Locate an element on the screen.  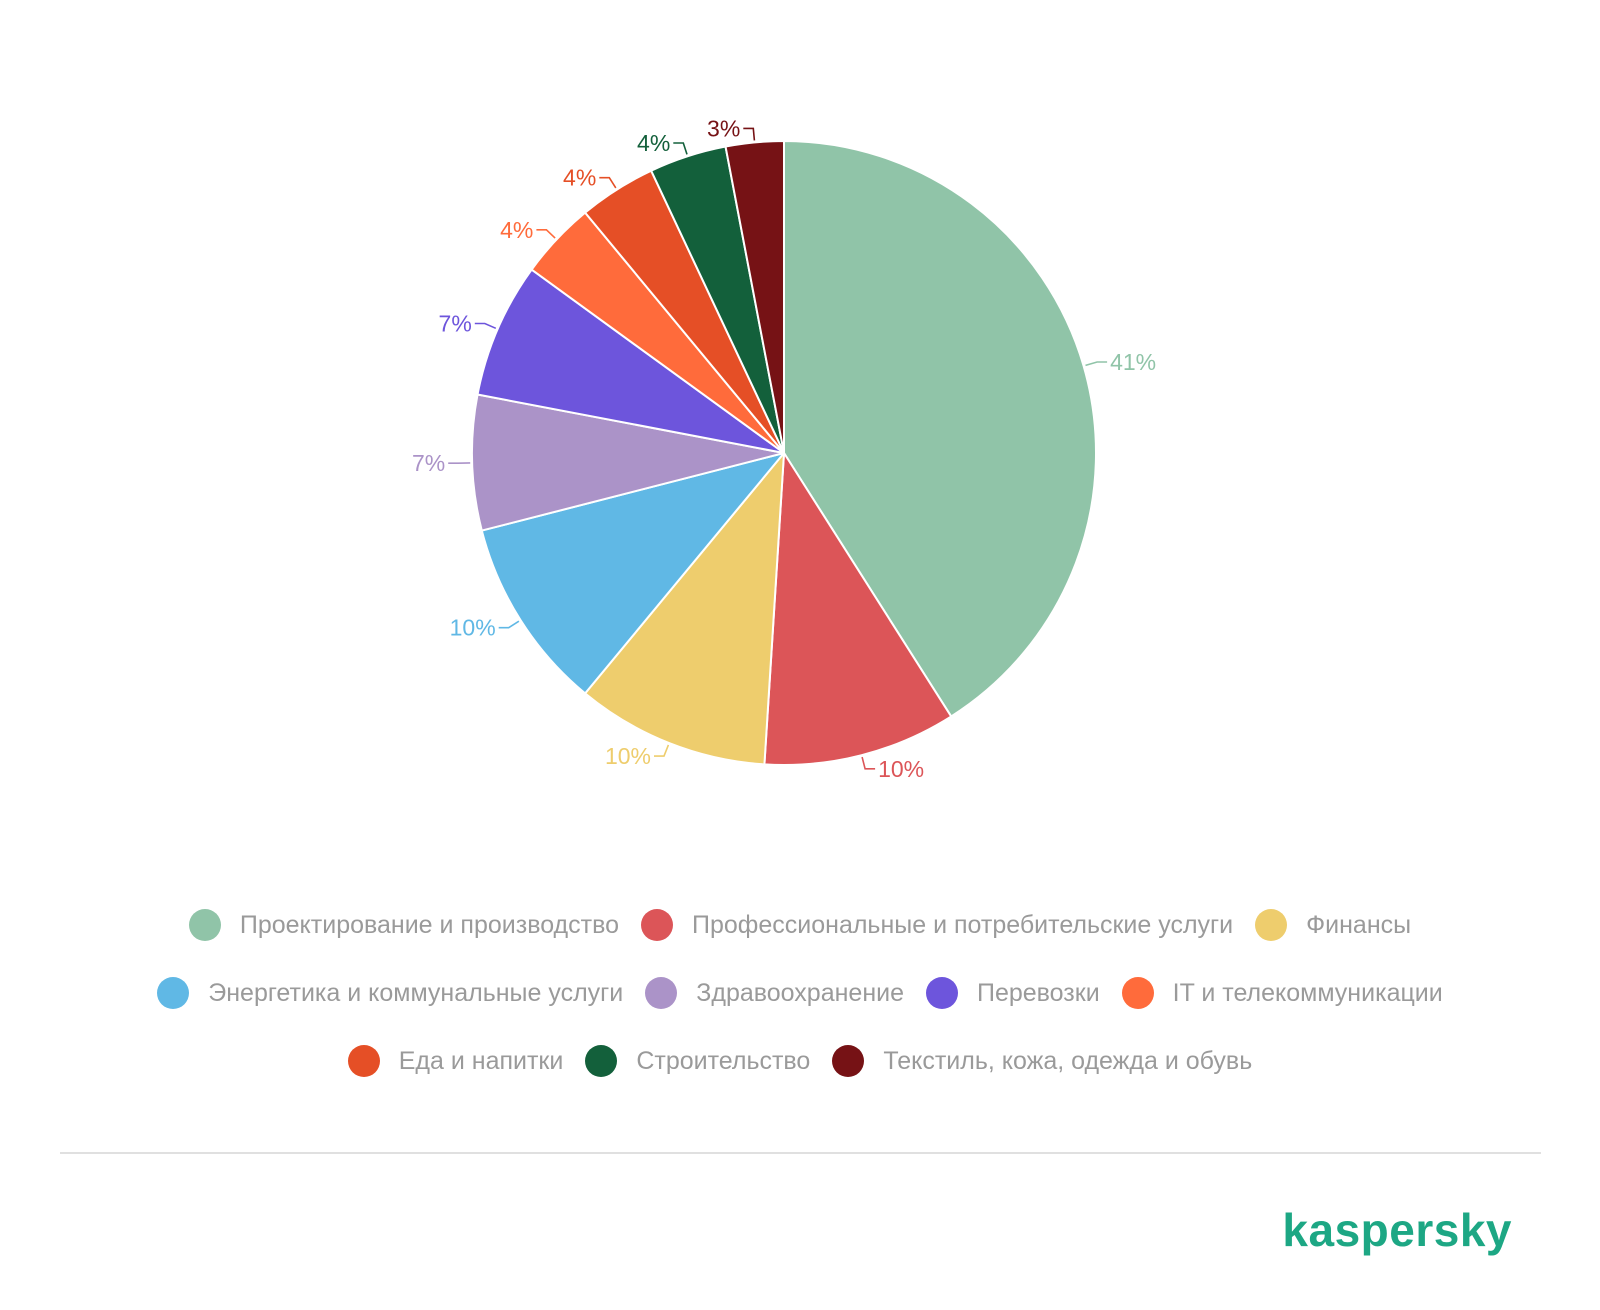
legend-label: Проектирование и производство is located at coordinates (429, 924).